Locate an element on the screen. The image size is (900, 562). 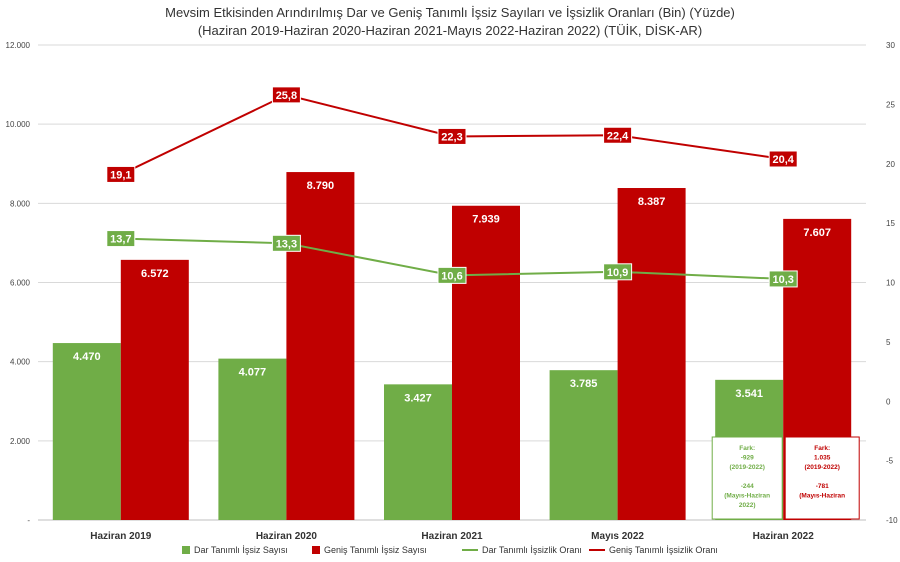
right-tick-label: 20 is located at coordinates (890, 164).